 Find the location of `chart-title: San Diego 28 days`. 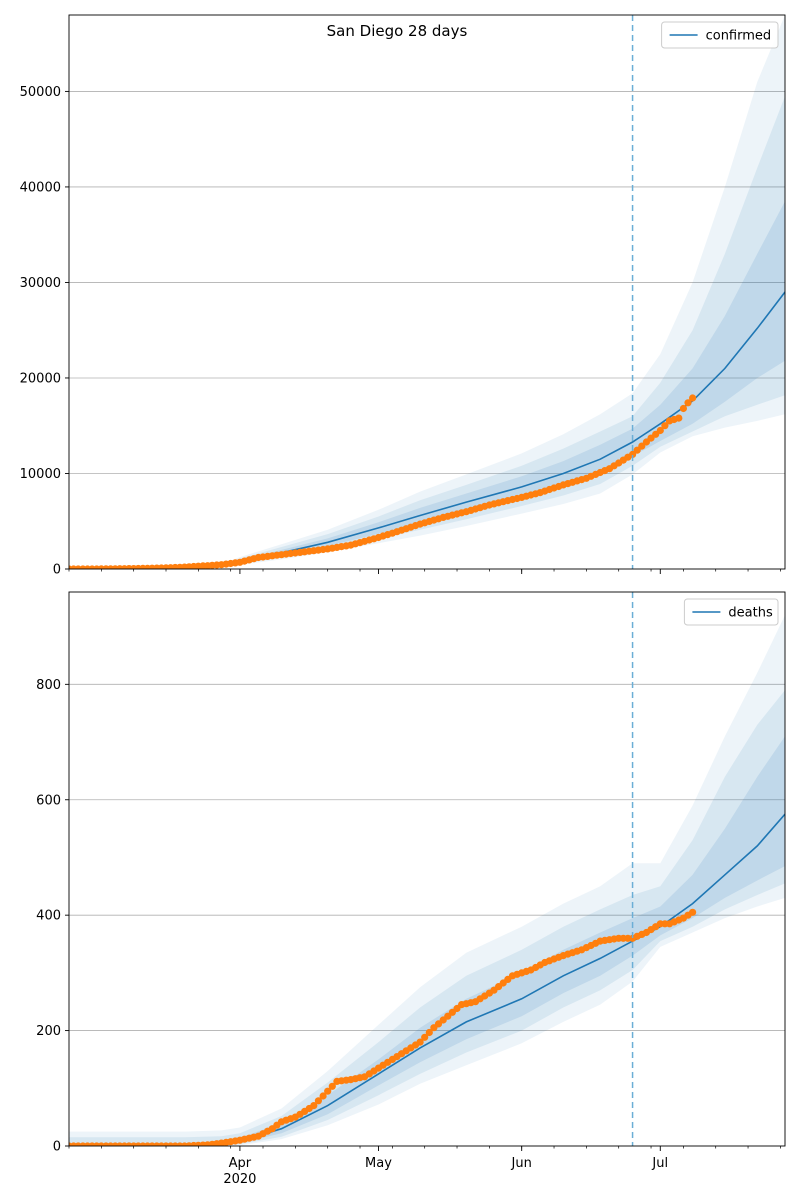

chart-title: San Diego 28 days is located at coordinates (397, 31).